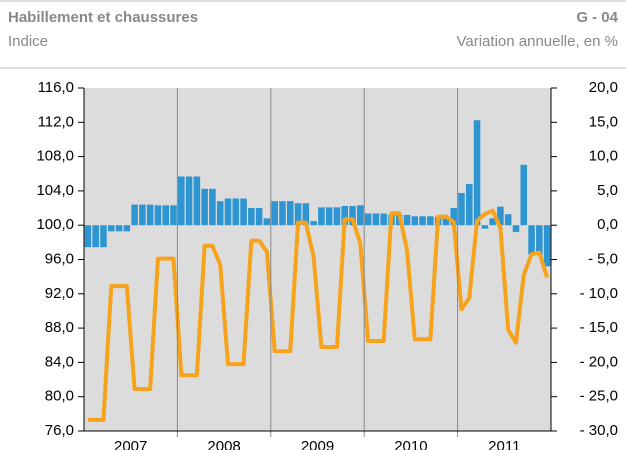  Describe the element at coordinates (130, 444) in the screenshot. I see `x-tick-label: 2007` at that location.